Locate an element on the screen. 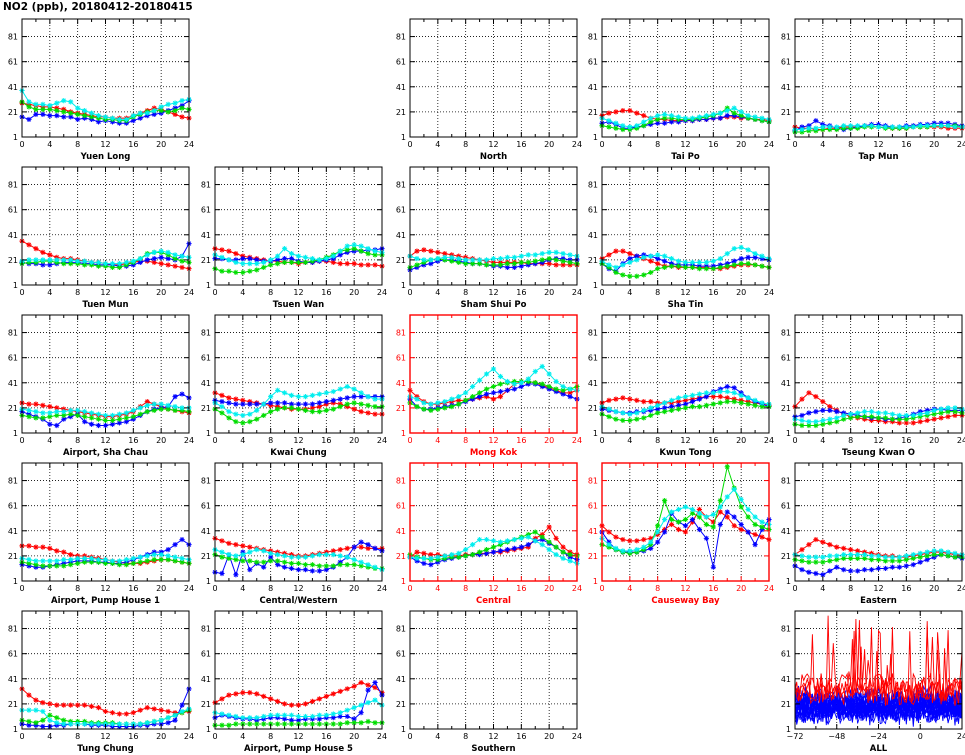  x-tick-label: 16 is located at coordinates (521, 292).